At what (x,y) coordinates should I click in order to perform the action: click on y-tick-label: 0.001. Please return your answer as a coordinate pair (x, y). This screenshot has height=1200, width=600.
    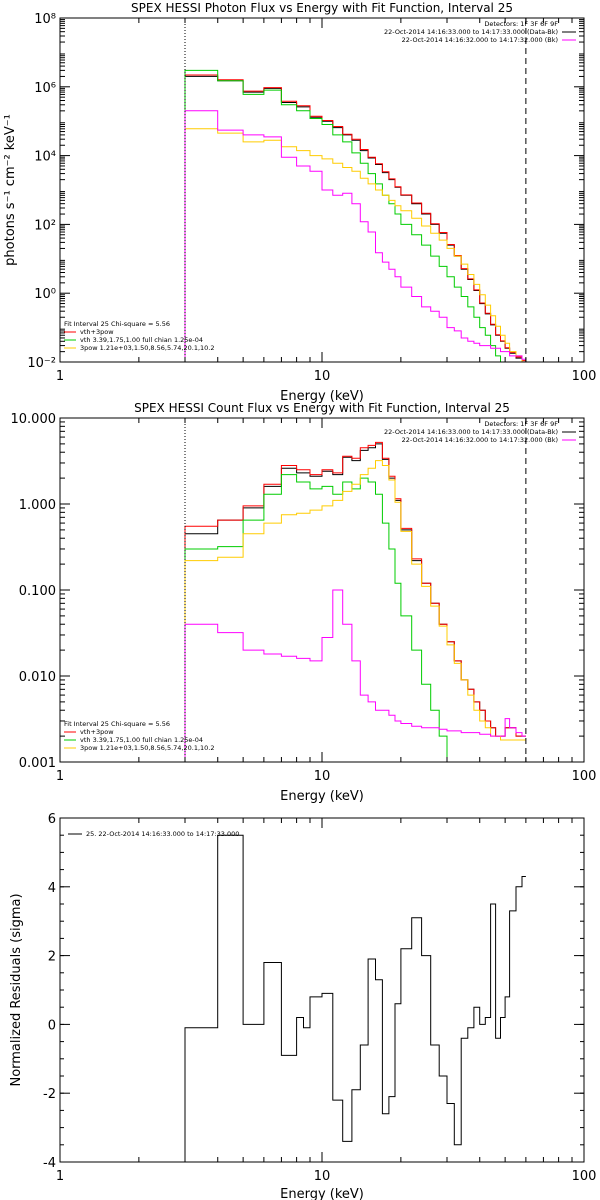
    Looking at the image, I should click on (37, 763).